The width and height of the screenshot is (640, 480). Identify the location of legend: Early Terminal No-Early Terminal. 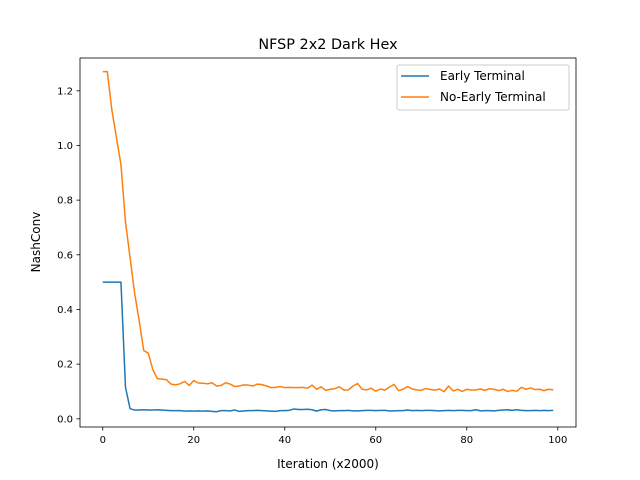
(483, 87).